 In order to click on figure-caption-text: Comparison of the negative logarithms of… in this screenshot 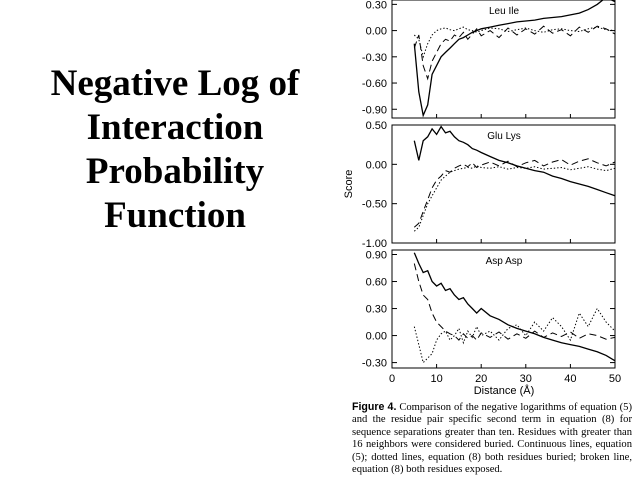, I will do `click(492, 439)`.